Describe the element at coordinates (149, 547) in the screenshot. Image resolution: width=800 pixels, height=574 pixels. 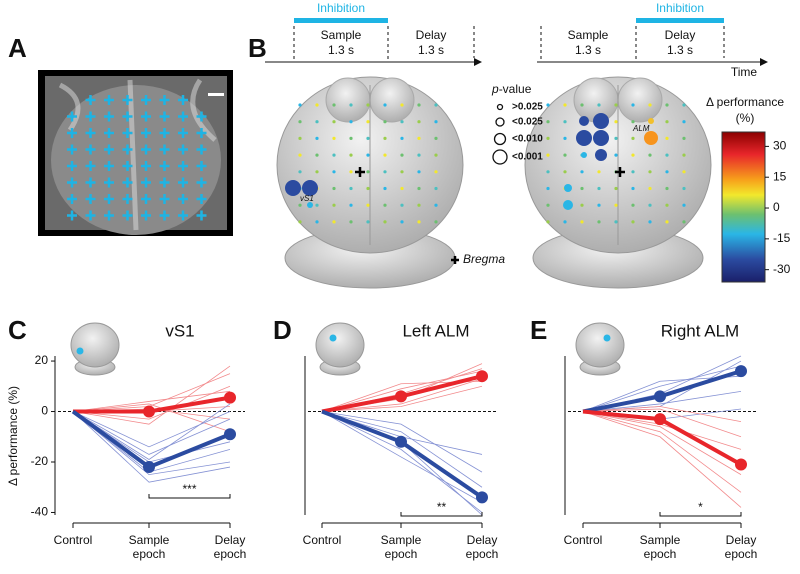
I see `x-tick-label: Sample epoch` at that location.